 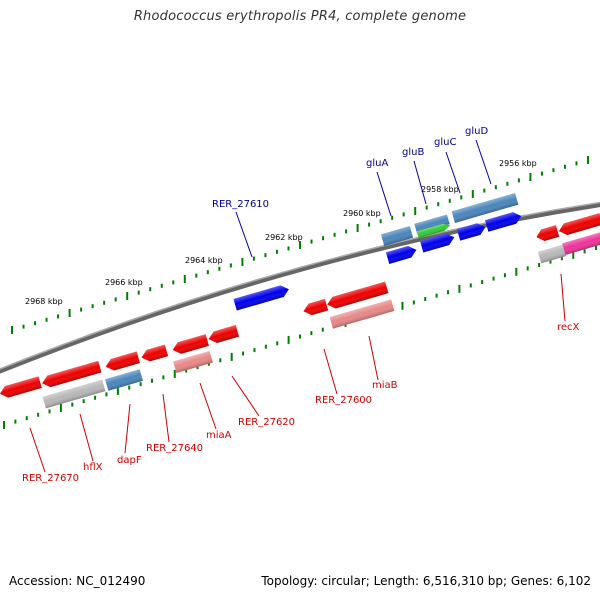 I want to click on gene-miaa-shade, so click(x=193, y=362).